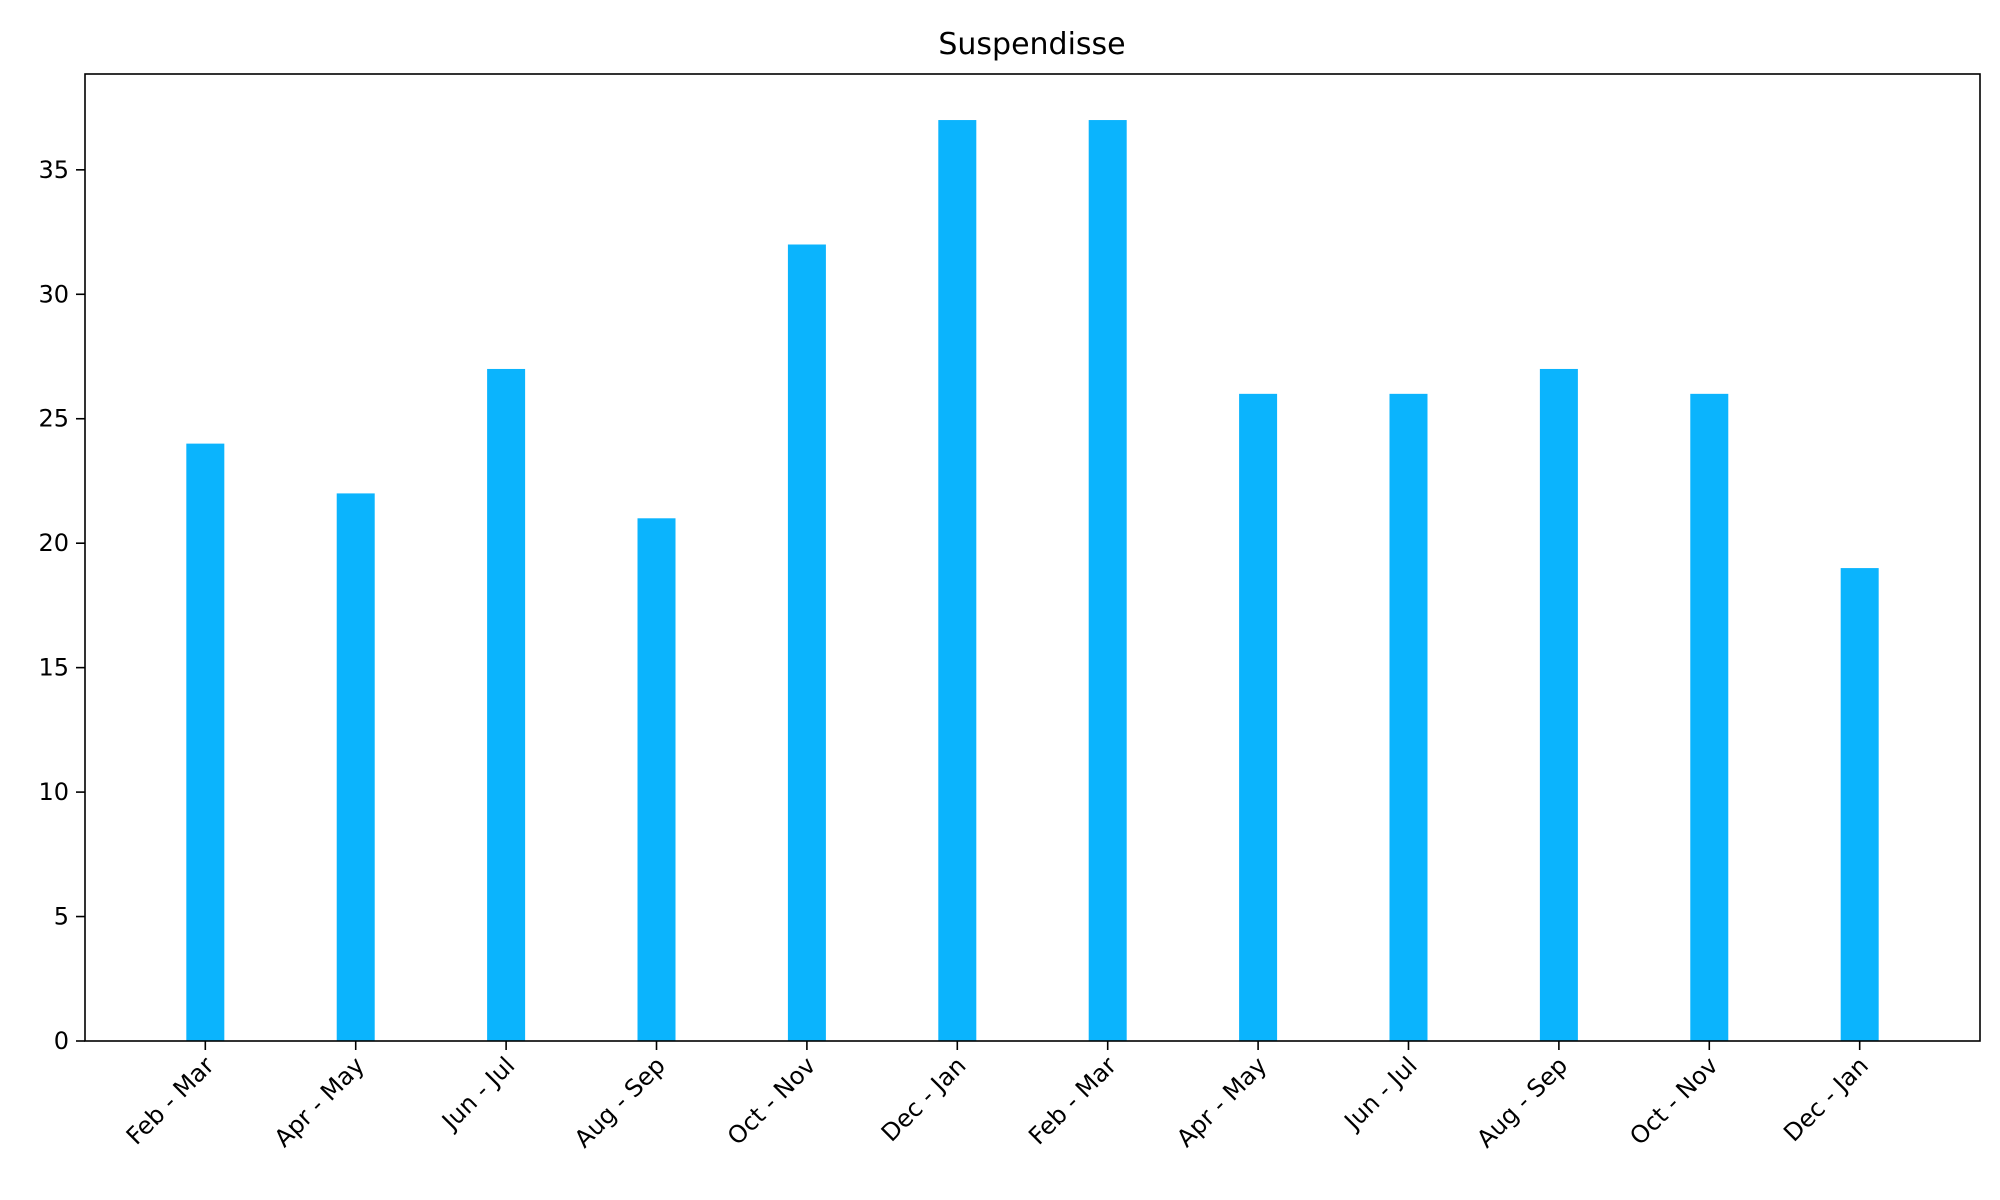 The width and height of the screenshot is (2000, 1200). Describe the element at coordinates (53, 419) in the screenshot. I see `y-tick-label: 25` at that location.